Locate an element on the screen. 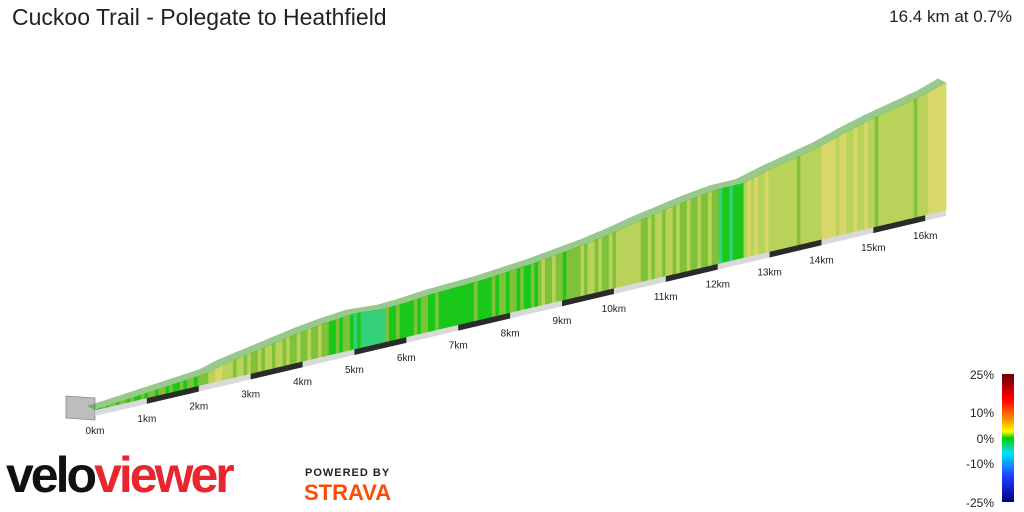 This screenshot has width=1024, height=512. strava-logo: STRAVA is located at coordinates (348, 492).